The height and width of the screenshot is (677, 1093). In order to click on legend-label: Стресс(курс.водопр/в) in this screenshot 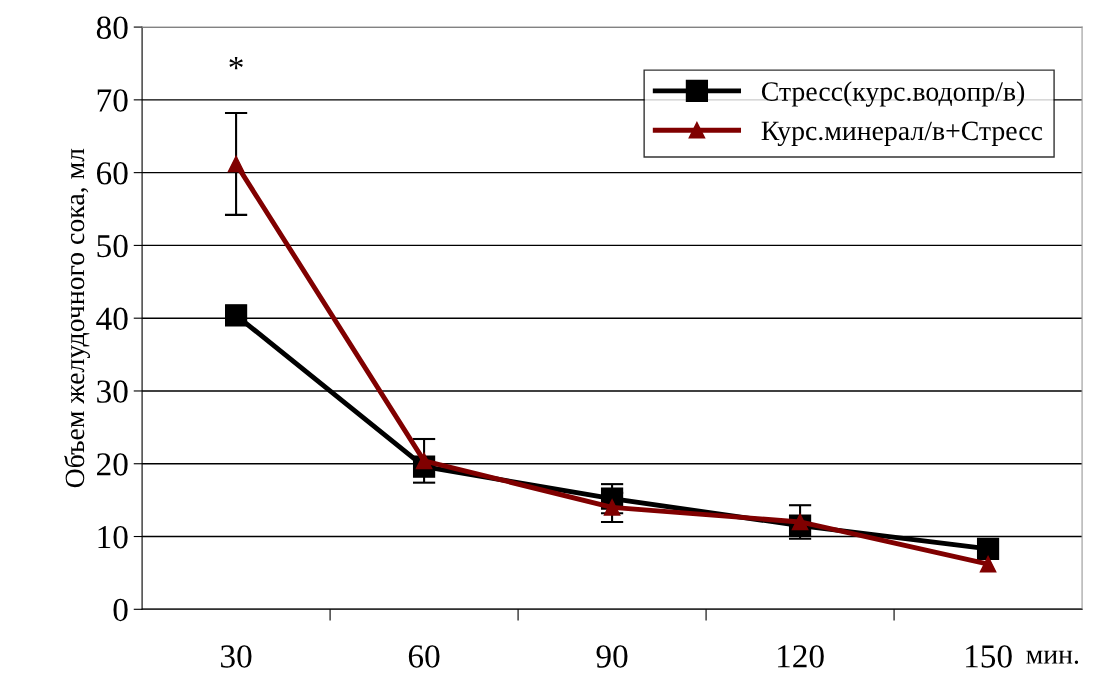, I will do `click(893, 94)`.